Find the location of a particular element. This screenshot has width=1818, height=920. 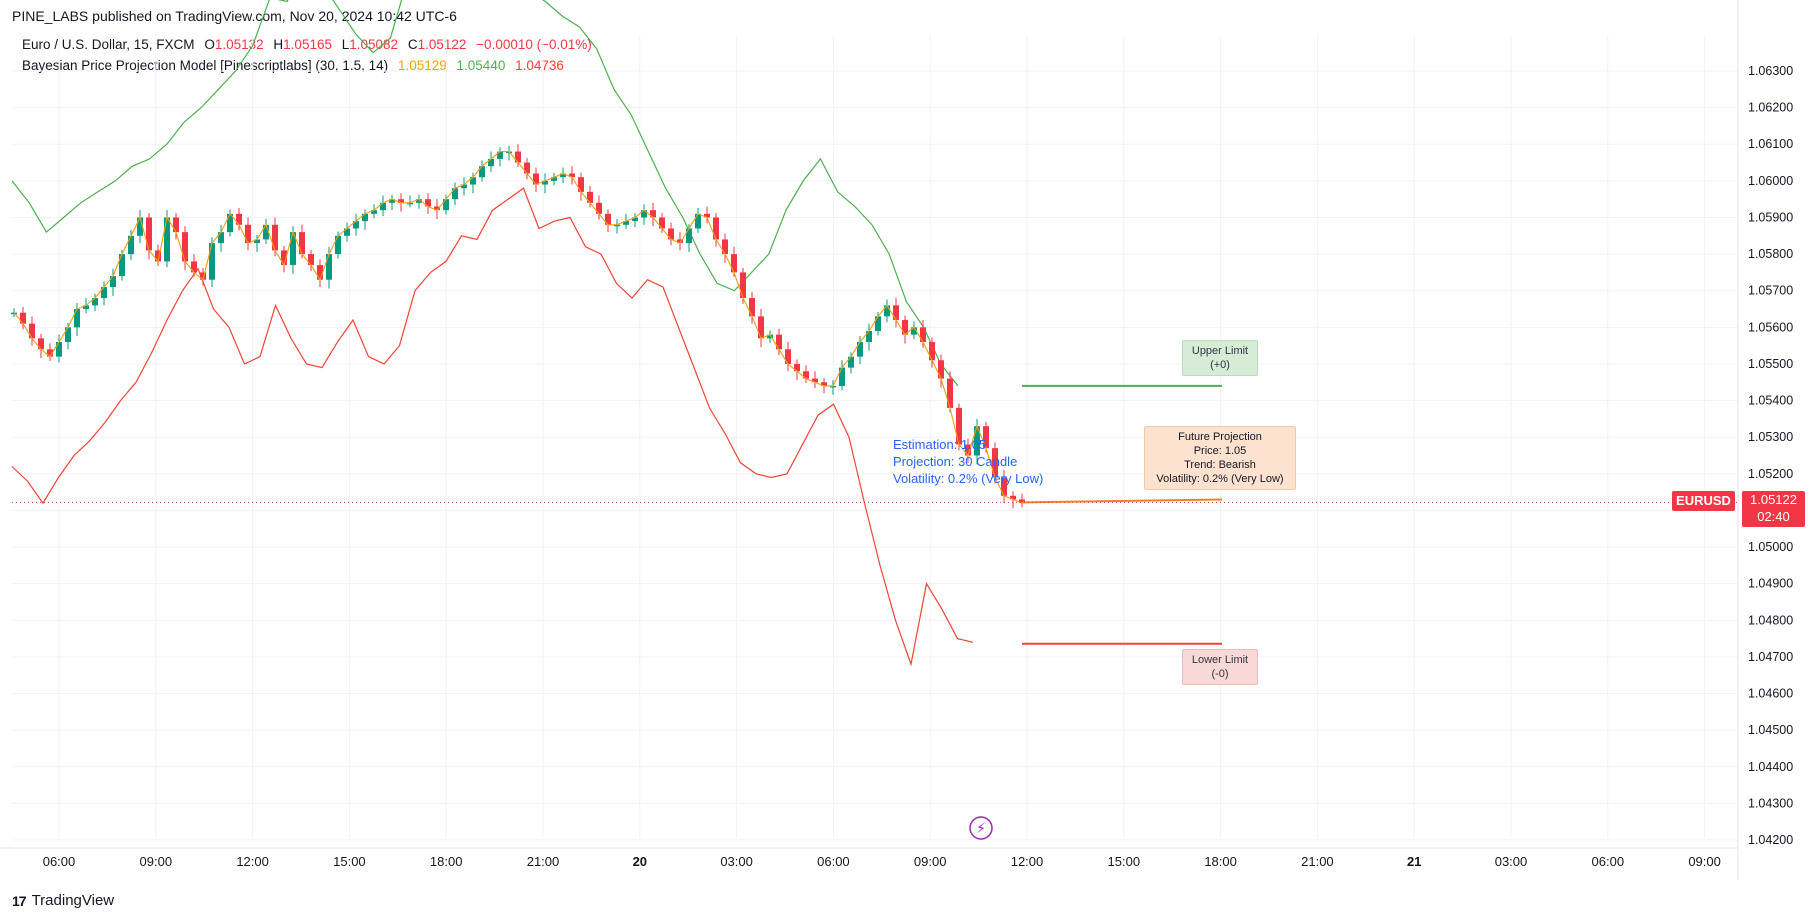

y-tick-label: 1.05400 is located at coordinates (1770, 401).